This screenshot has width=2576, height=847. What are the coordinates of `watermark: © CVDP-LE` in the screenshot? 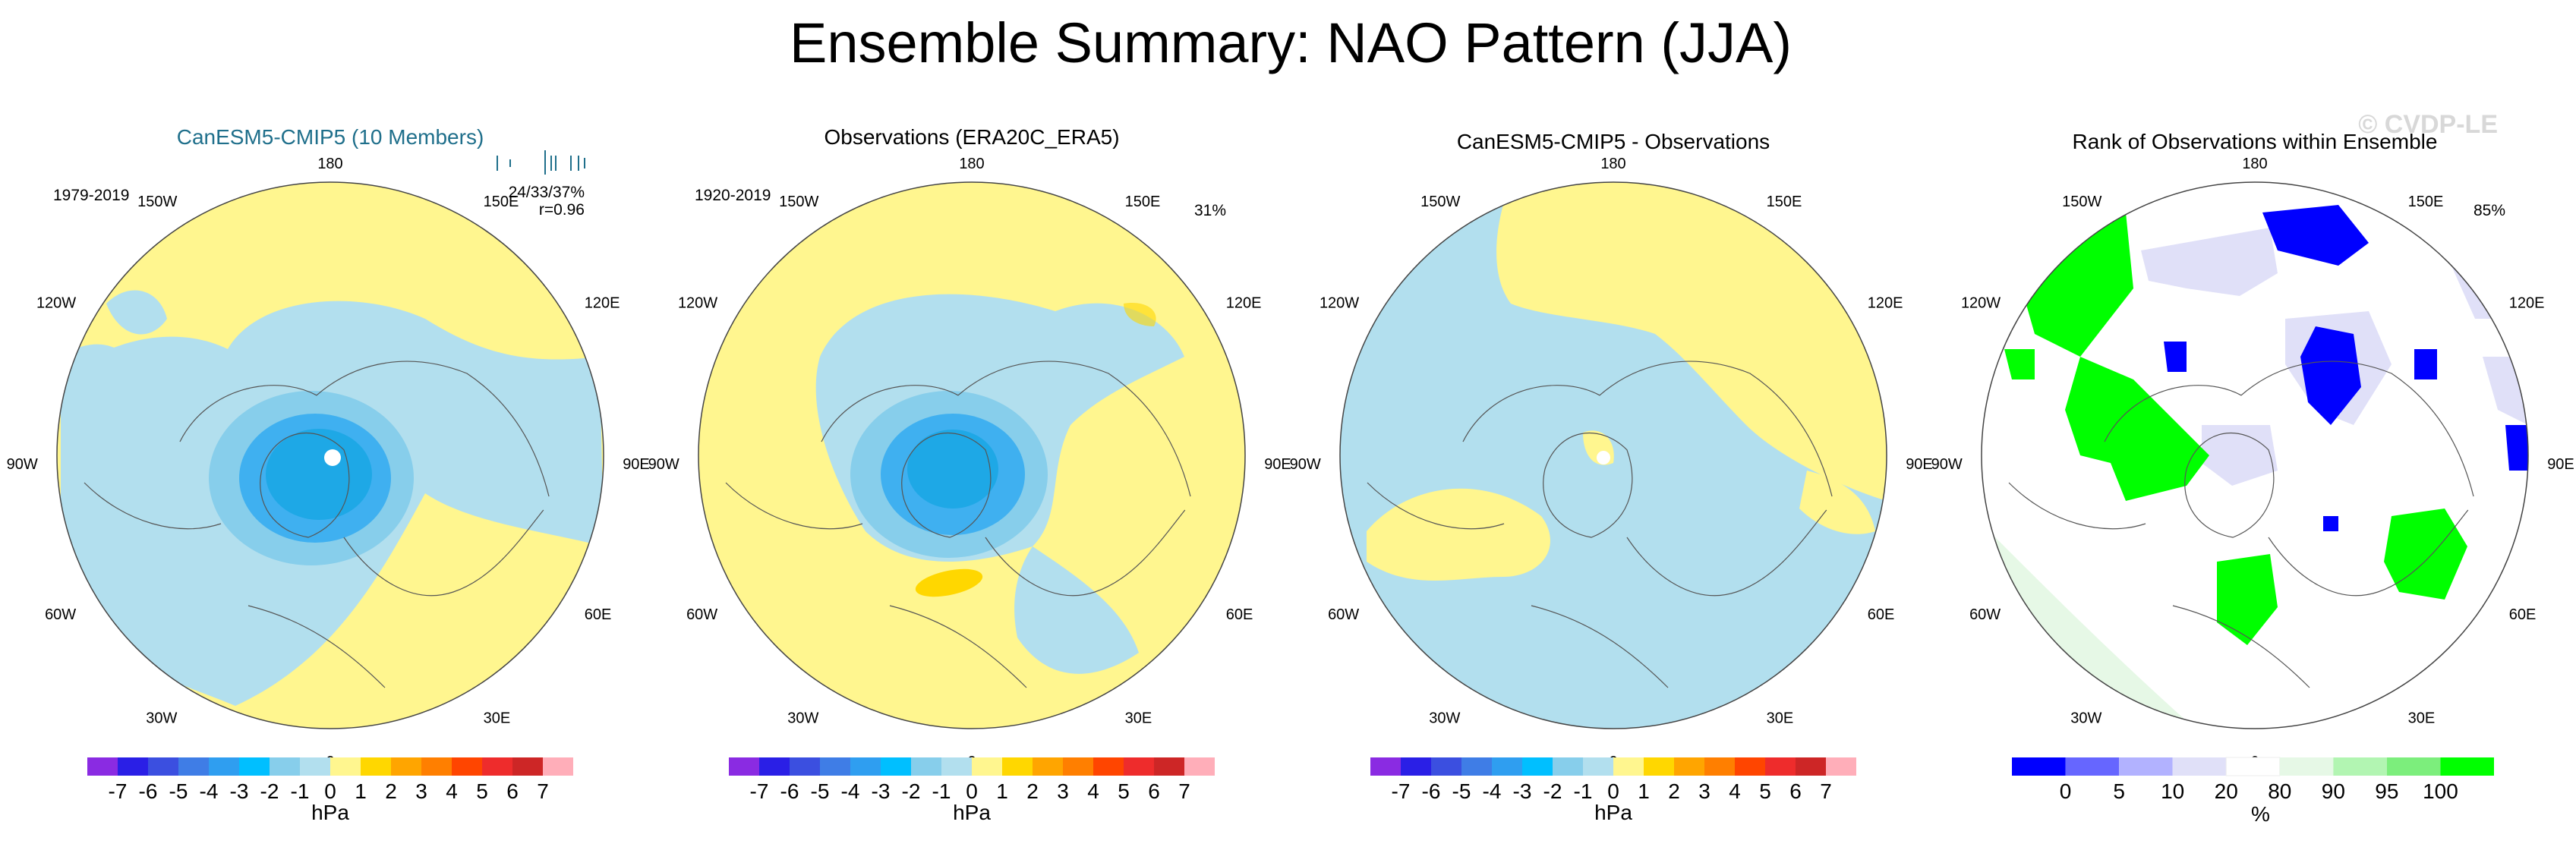 It's located at (2428, 124).